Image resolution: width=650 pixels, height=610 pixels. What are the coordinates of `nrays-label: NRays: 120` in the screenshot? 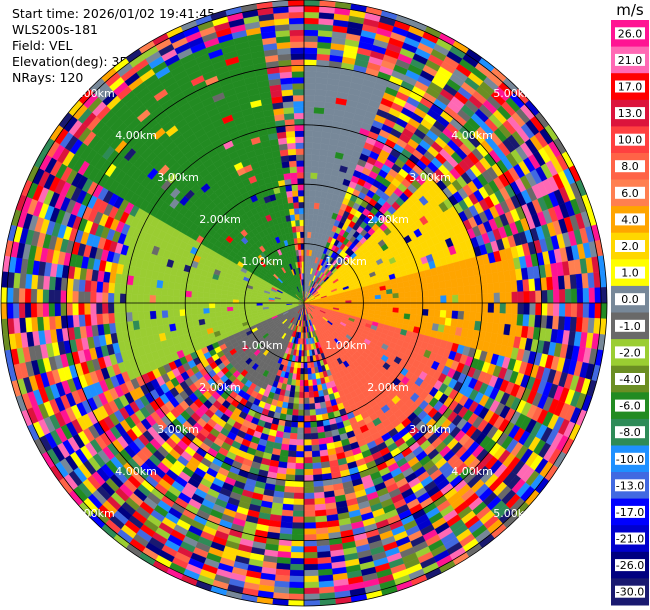 It's located at (48, 77).